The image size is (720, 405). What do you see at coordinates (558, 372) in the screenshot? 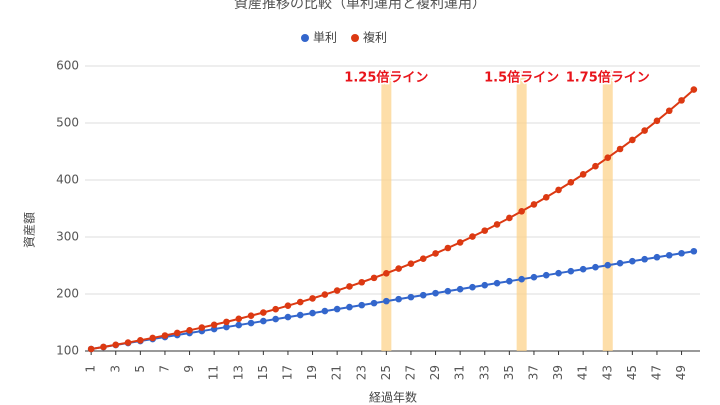
I see `x-tick-label: 39` at bounding box center [558, 372].